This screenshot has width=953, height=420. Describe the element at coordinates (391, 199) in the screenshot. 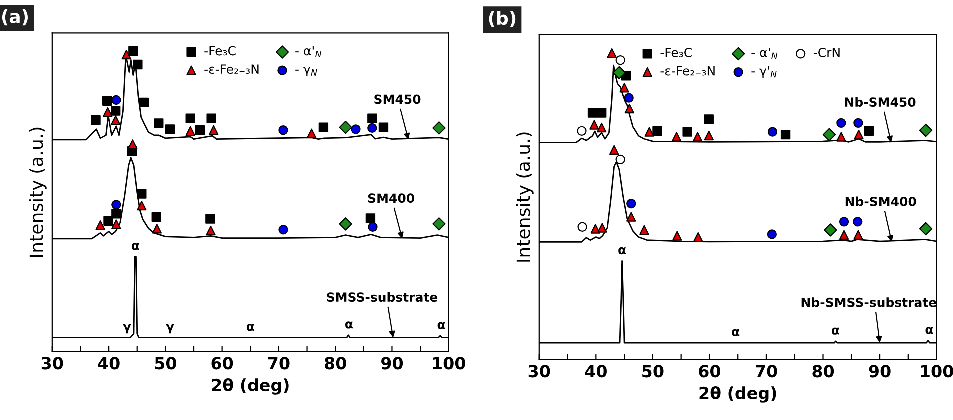

I see `annotation: SM400` at that location.